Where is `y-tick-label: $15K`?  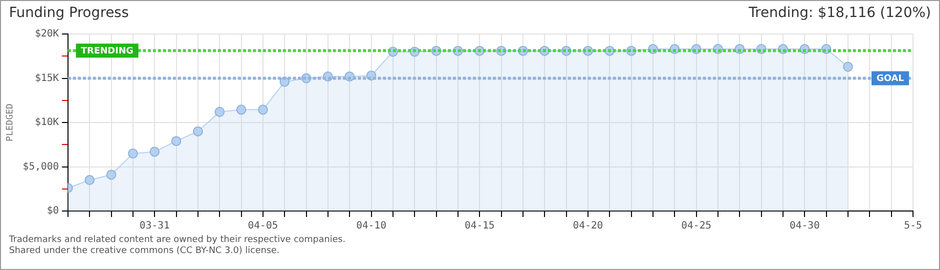 y-tick-label: $15K is located at coordinates (46, 78).